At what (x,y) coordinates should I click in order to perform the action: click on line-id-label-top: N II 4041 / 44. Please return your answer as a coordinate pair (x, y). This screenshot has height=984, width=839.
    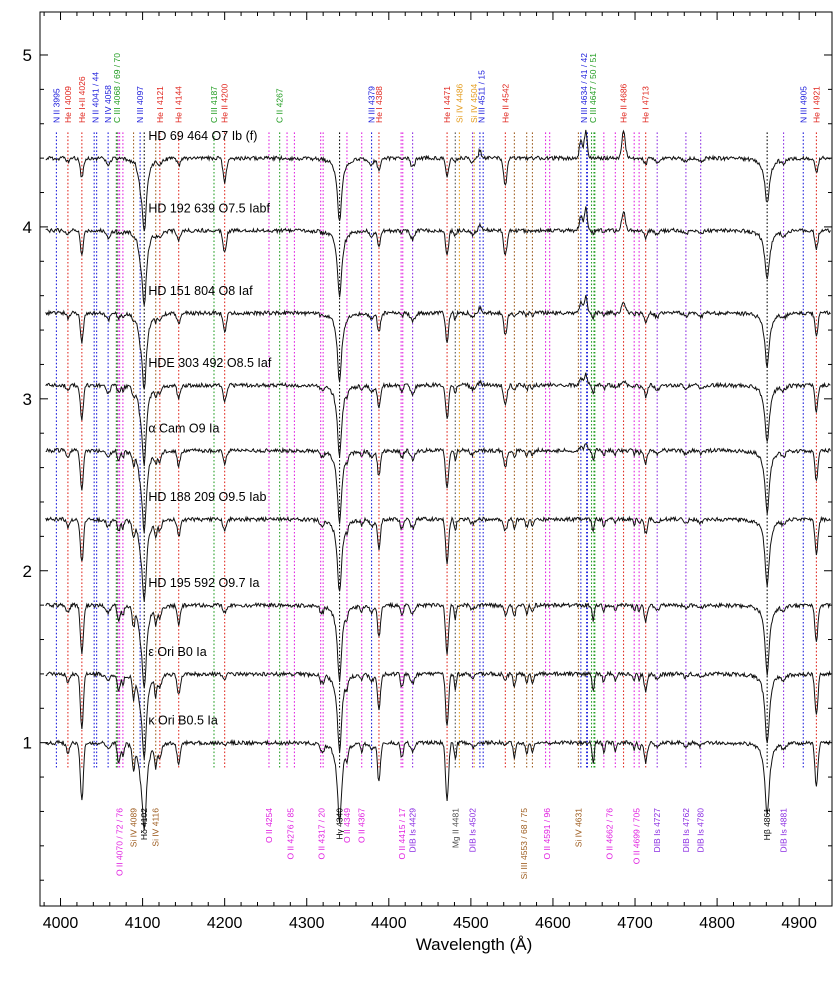
    Looking at the image, I should click on (95, 97).